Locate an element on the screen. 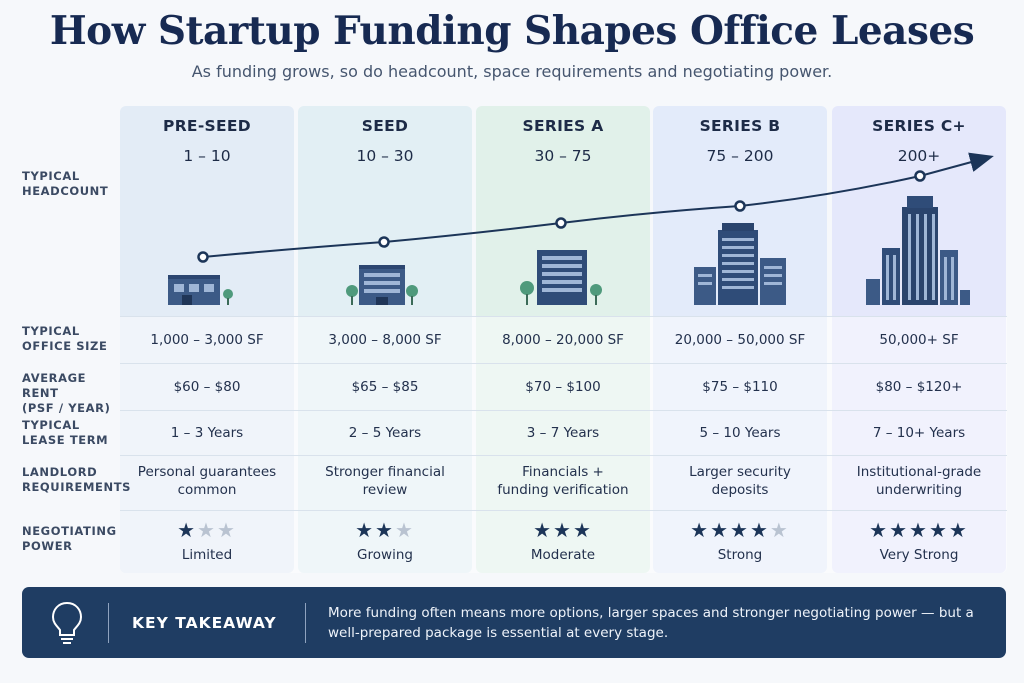 The width and height of the screenshot is (1024, 683). office-size-value: 20,000 – 50,000 SF is located at coordinates (740, 340).